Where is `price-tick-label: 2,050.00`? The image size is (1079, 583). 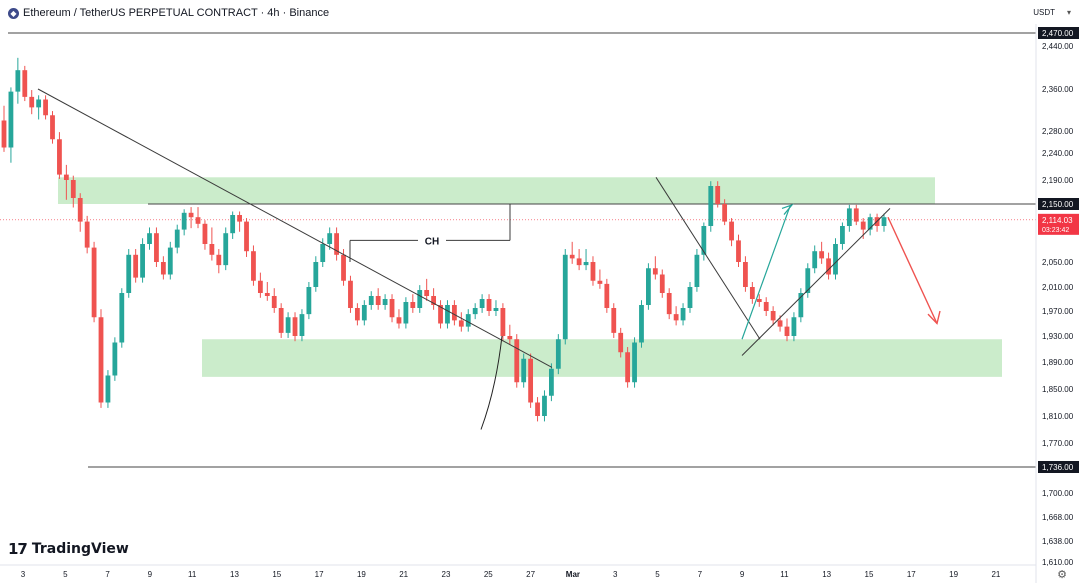 price-tick-label: 2,050.00 is located at coordinates (1058, 262).